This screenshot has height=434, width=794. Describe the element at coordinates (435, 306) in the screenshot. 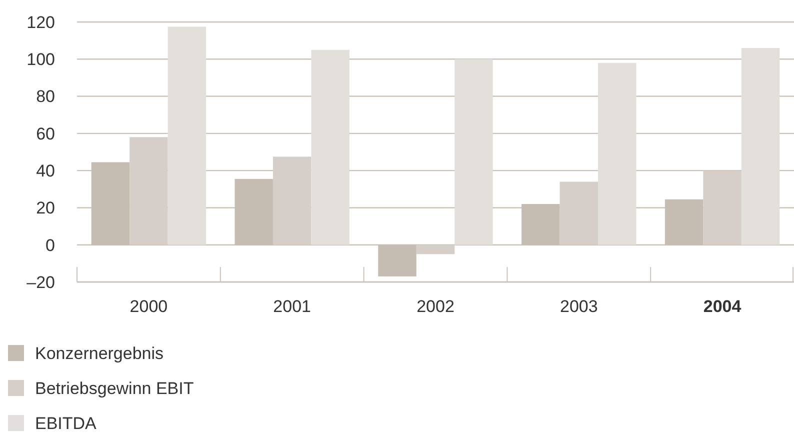

I see `x-tick-label: 2002` at that location.